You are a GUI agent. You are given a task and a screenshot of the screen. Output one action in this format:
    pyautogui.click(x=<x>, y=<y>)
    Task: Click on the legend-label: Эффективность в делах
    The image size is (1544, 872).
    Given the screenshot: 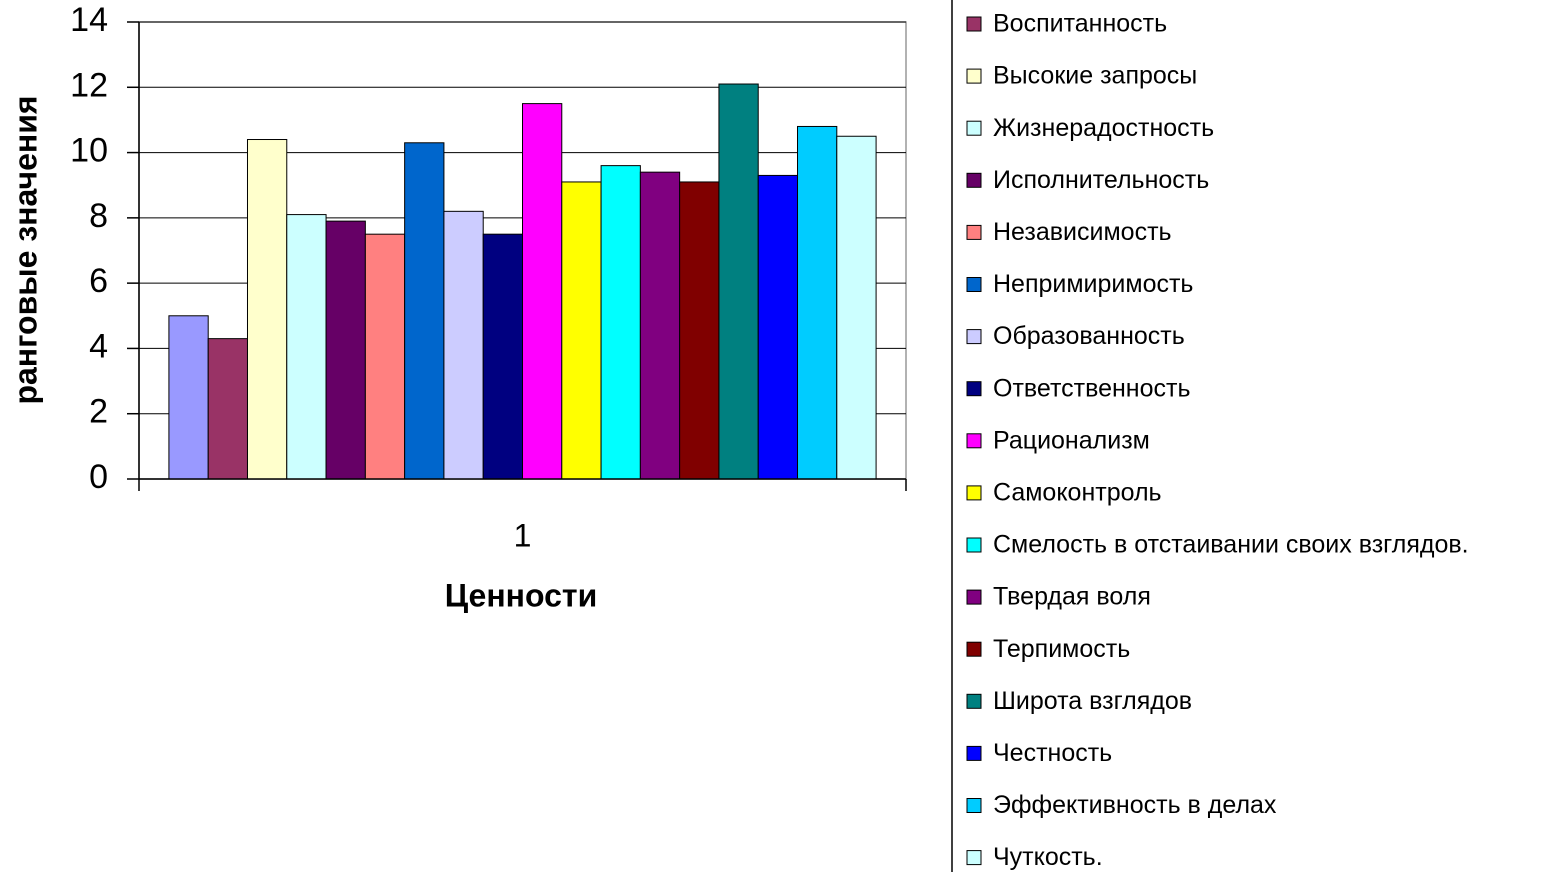 What is the action you would take?
    pyautogui.click(x=1135, y=805)
    